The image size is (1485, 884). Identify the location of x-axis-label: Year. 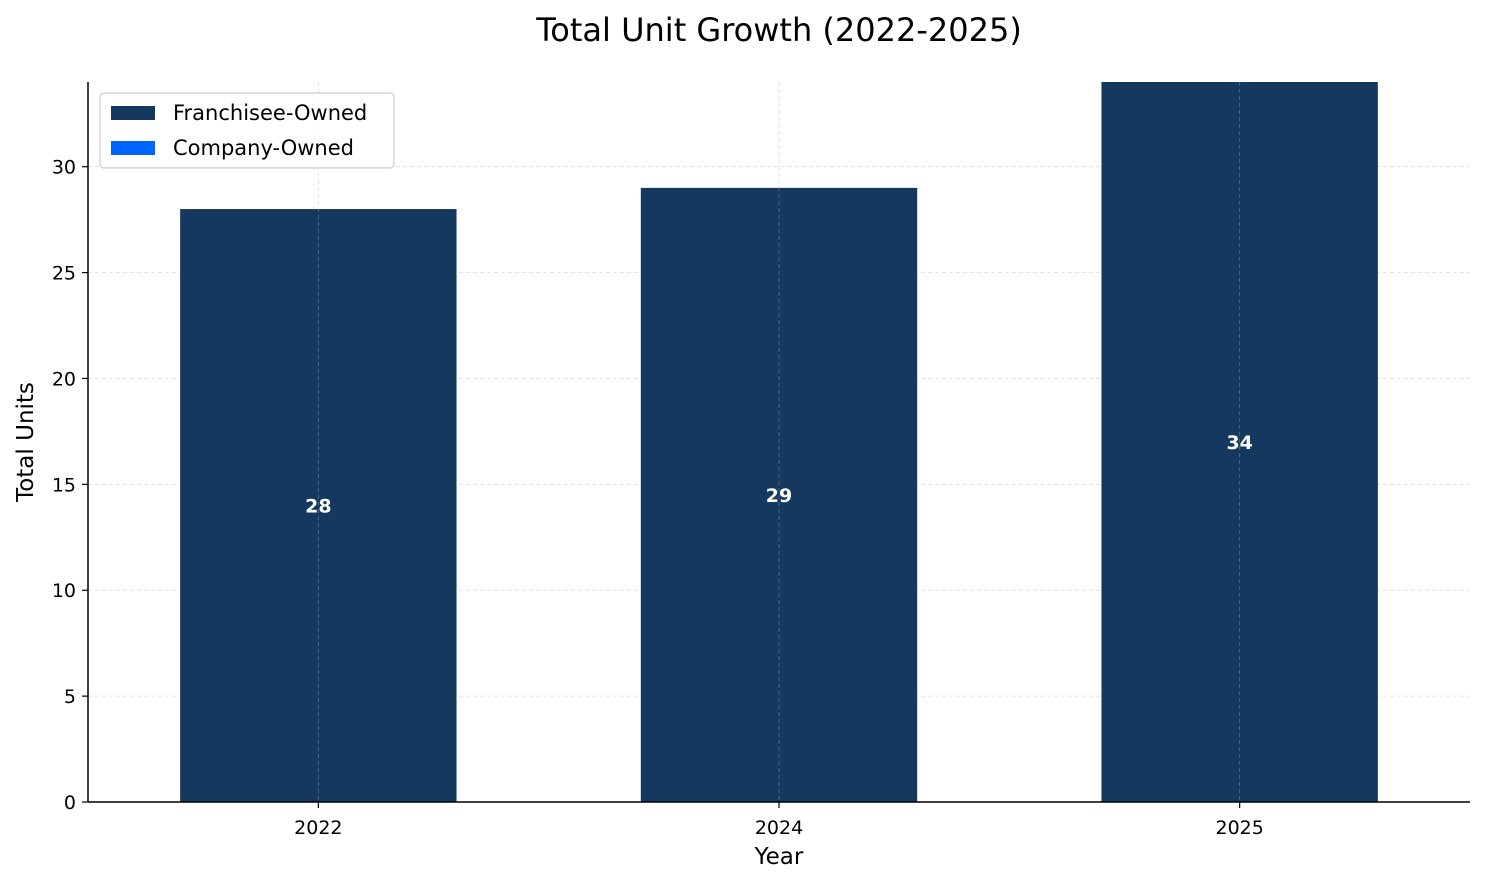
(779, 857).